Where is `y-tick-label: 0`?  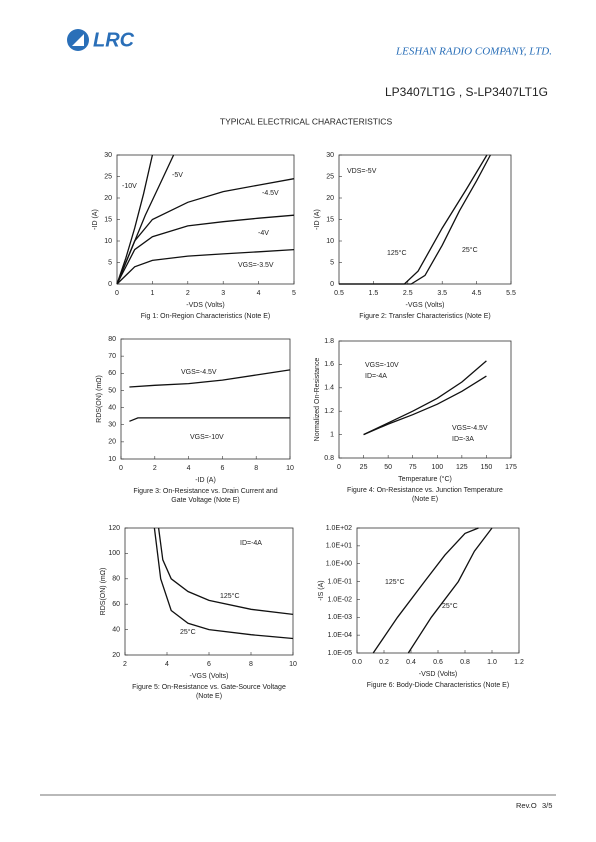 y-tick-label: 0 is located at coordinates (332, 284).